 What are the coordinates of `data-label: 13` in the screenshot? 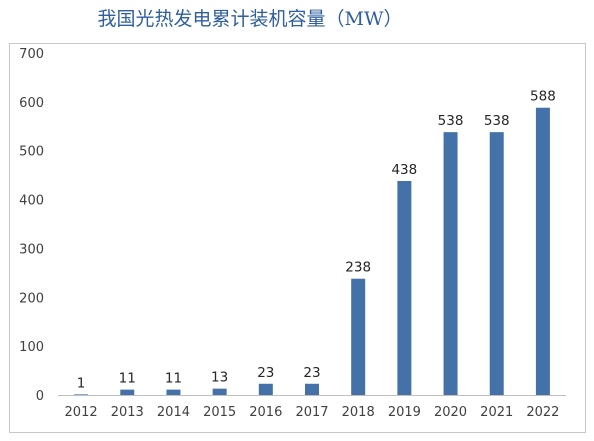 It's located at (219, 378).